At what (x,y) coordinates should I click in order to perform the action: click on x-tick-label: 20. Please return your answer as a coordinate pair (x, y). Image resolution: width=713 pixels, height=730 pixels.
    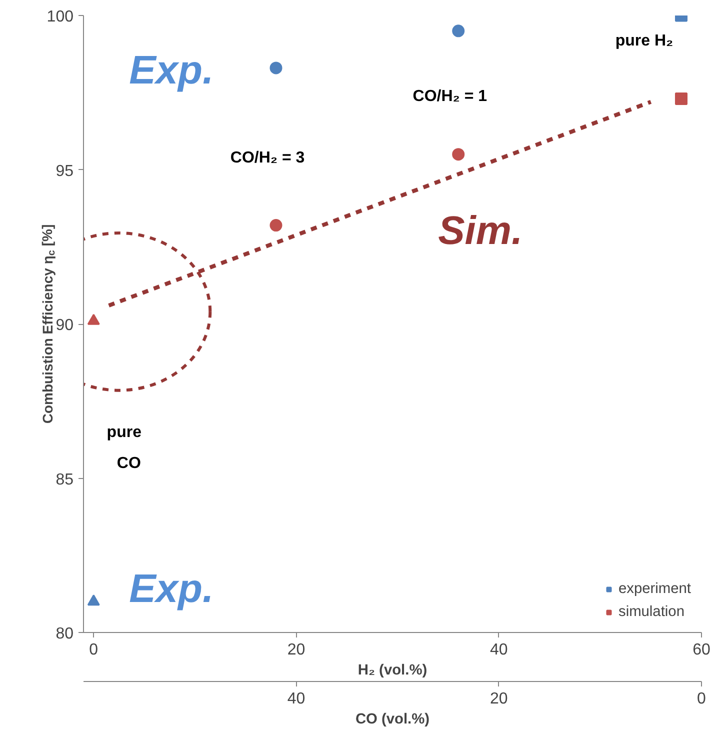
    Looking at the image, I should click on (296, 650).